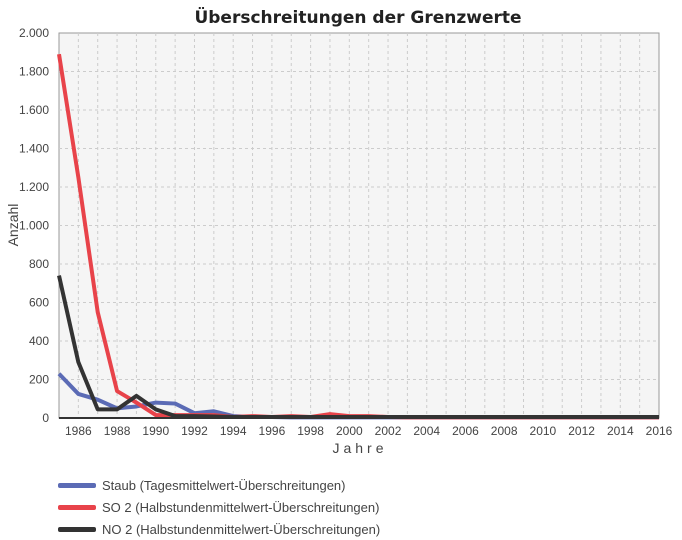 This screenshot has height=540, width=682. I want to click on y-axis-label: Anzahl, so click(13, 225).